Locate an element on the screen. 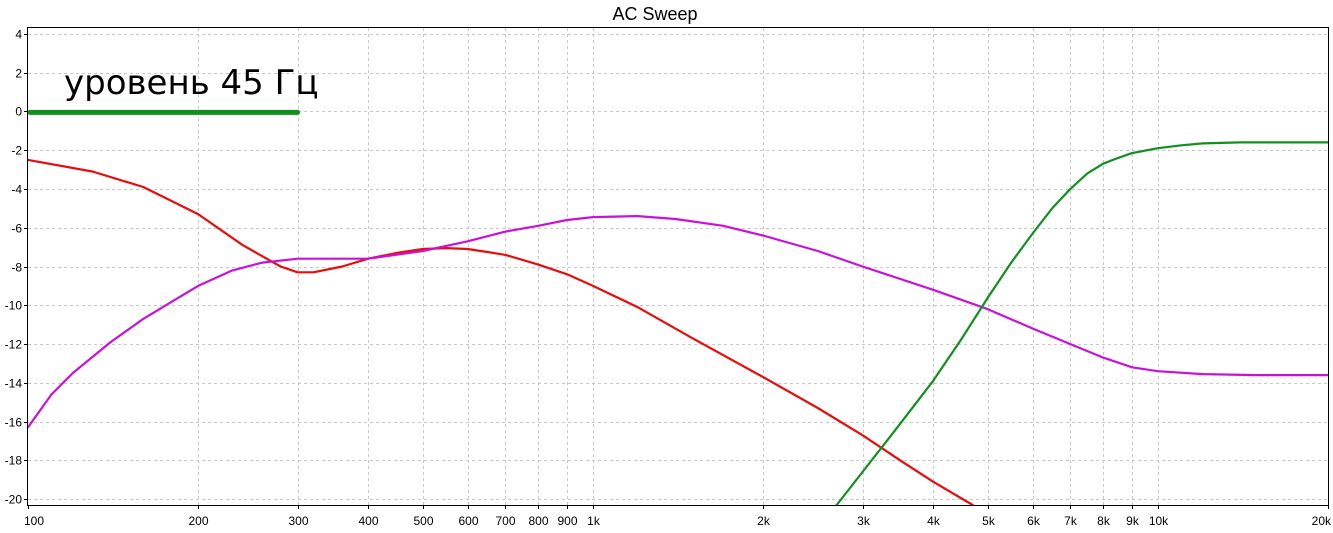 This screenshot has width=1333, height=533. x-tick-label: 10k is located at coordinates (1159, 521).